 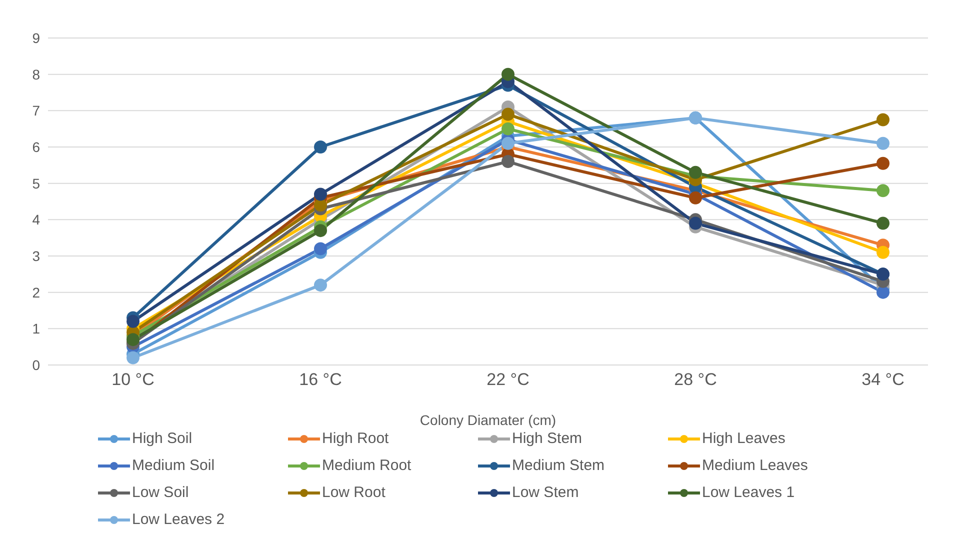 I want to click on y-tick-label: 4, so click(x=36, y=220).